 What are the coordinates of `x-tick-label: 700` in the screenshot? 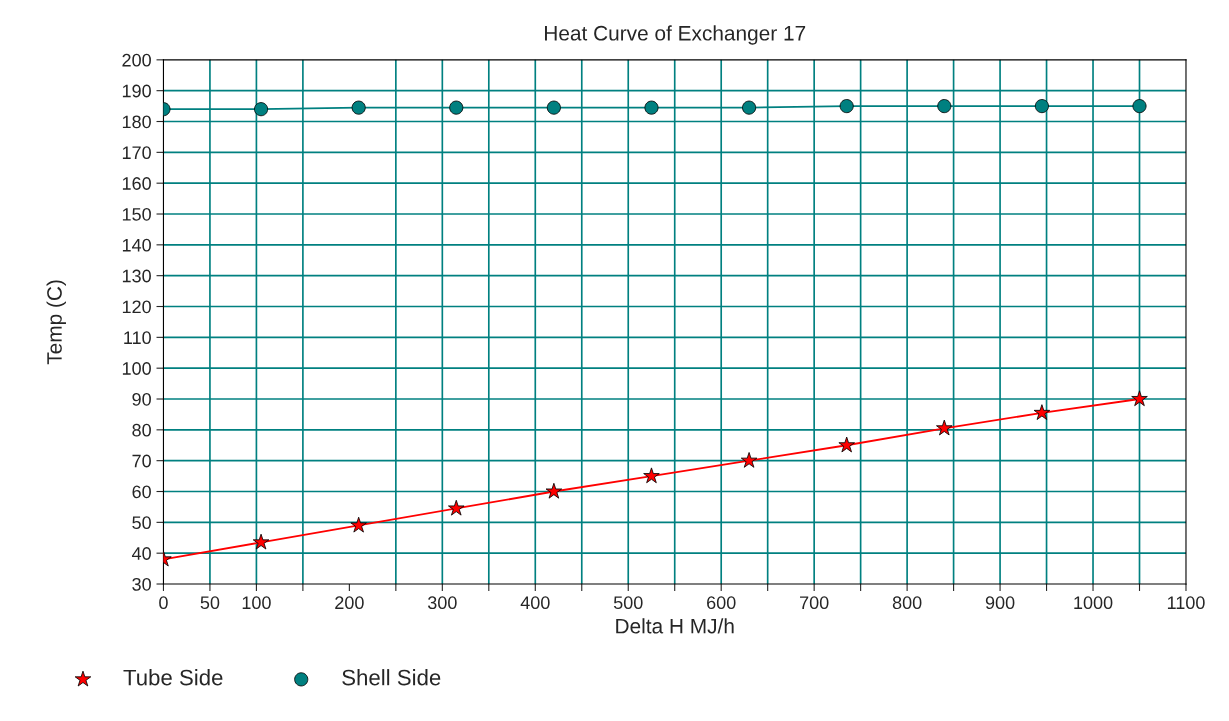 It's located at (814, 603).